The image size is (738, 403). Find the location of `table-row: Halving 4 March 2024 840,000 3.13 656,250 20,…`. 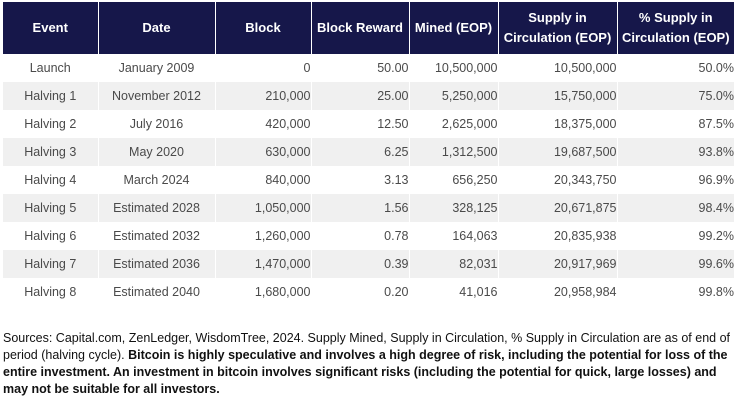

table-row: Halving 4 March 2024 840,000 3.13 656,250 20,… is located at coordinates (368, 180).